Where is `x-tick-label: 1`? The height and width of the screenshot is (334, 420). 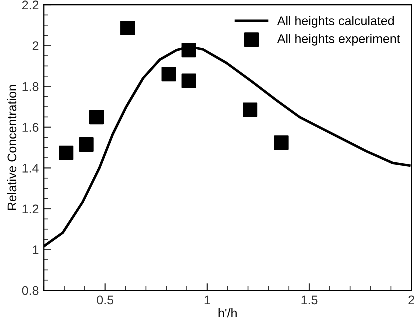 x-tick-label: 1 is located at coordinates (207, 300).